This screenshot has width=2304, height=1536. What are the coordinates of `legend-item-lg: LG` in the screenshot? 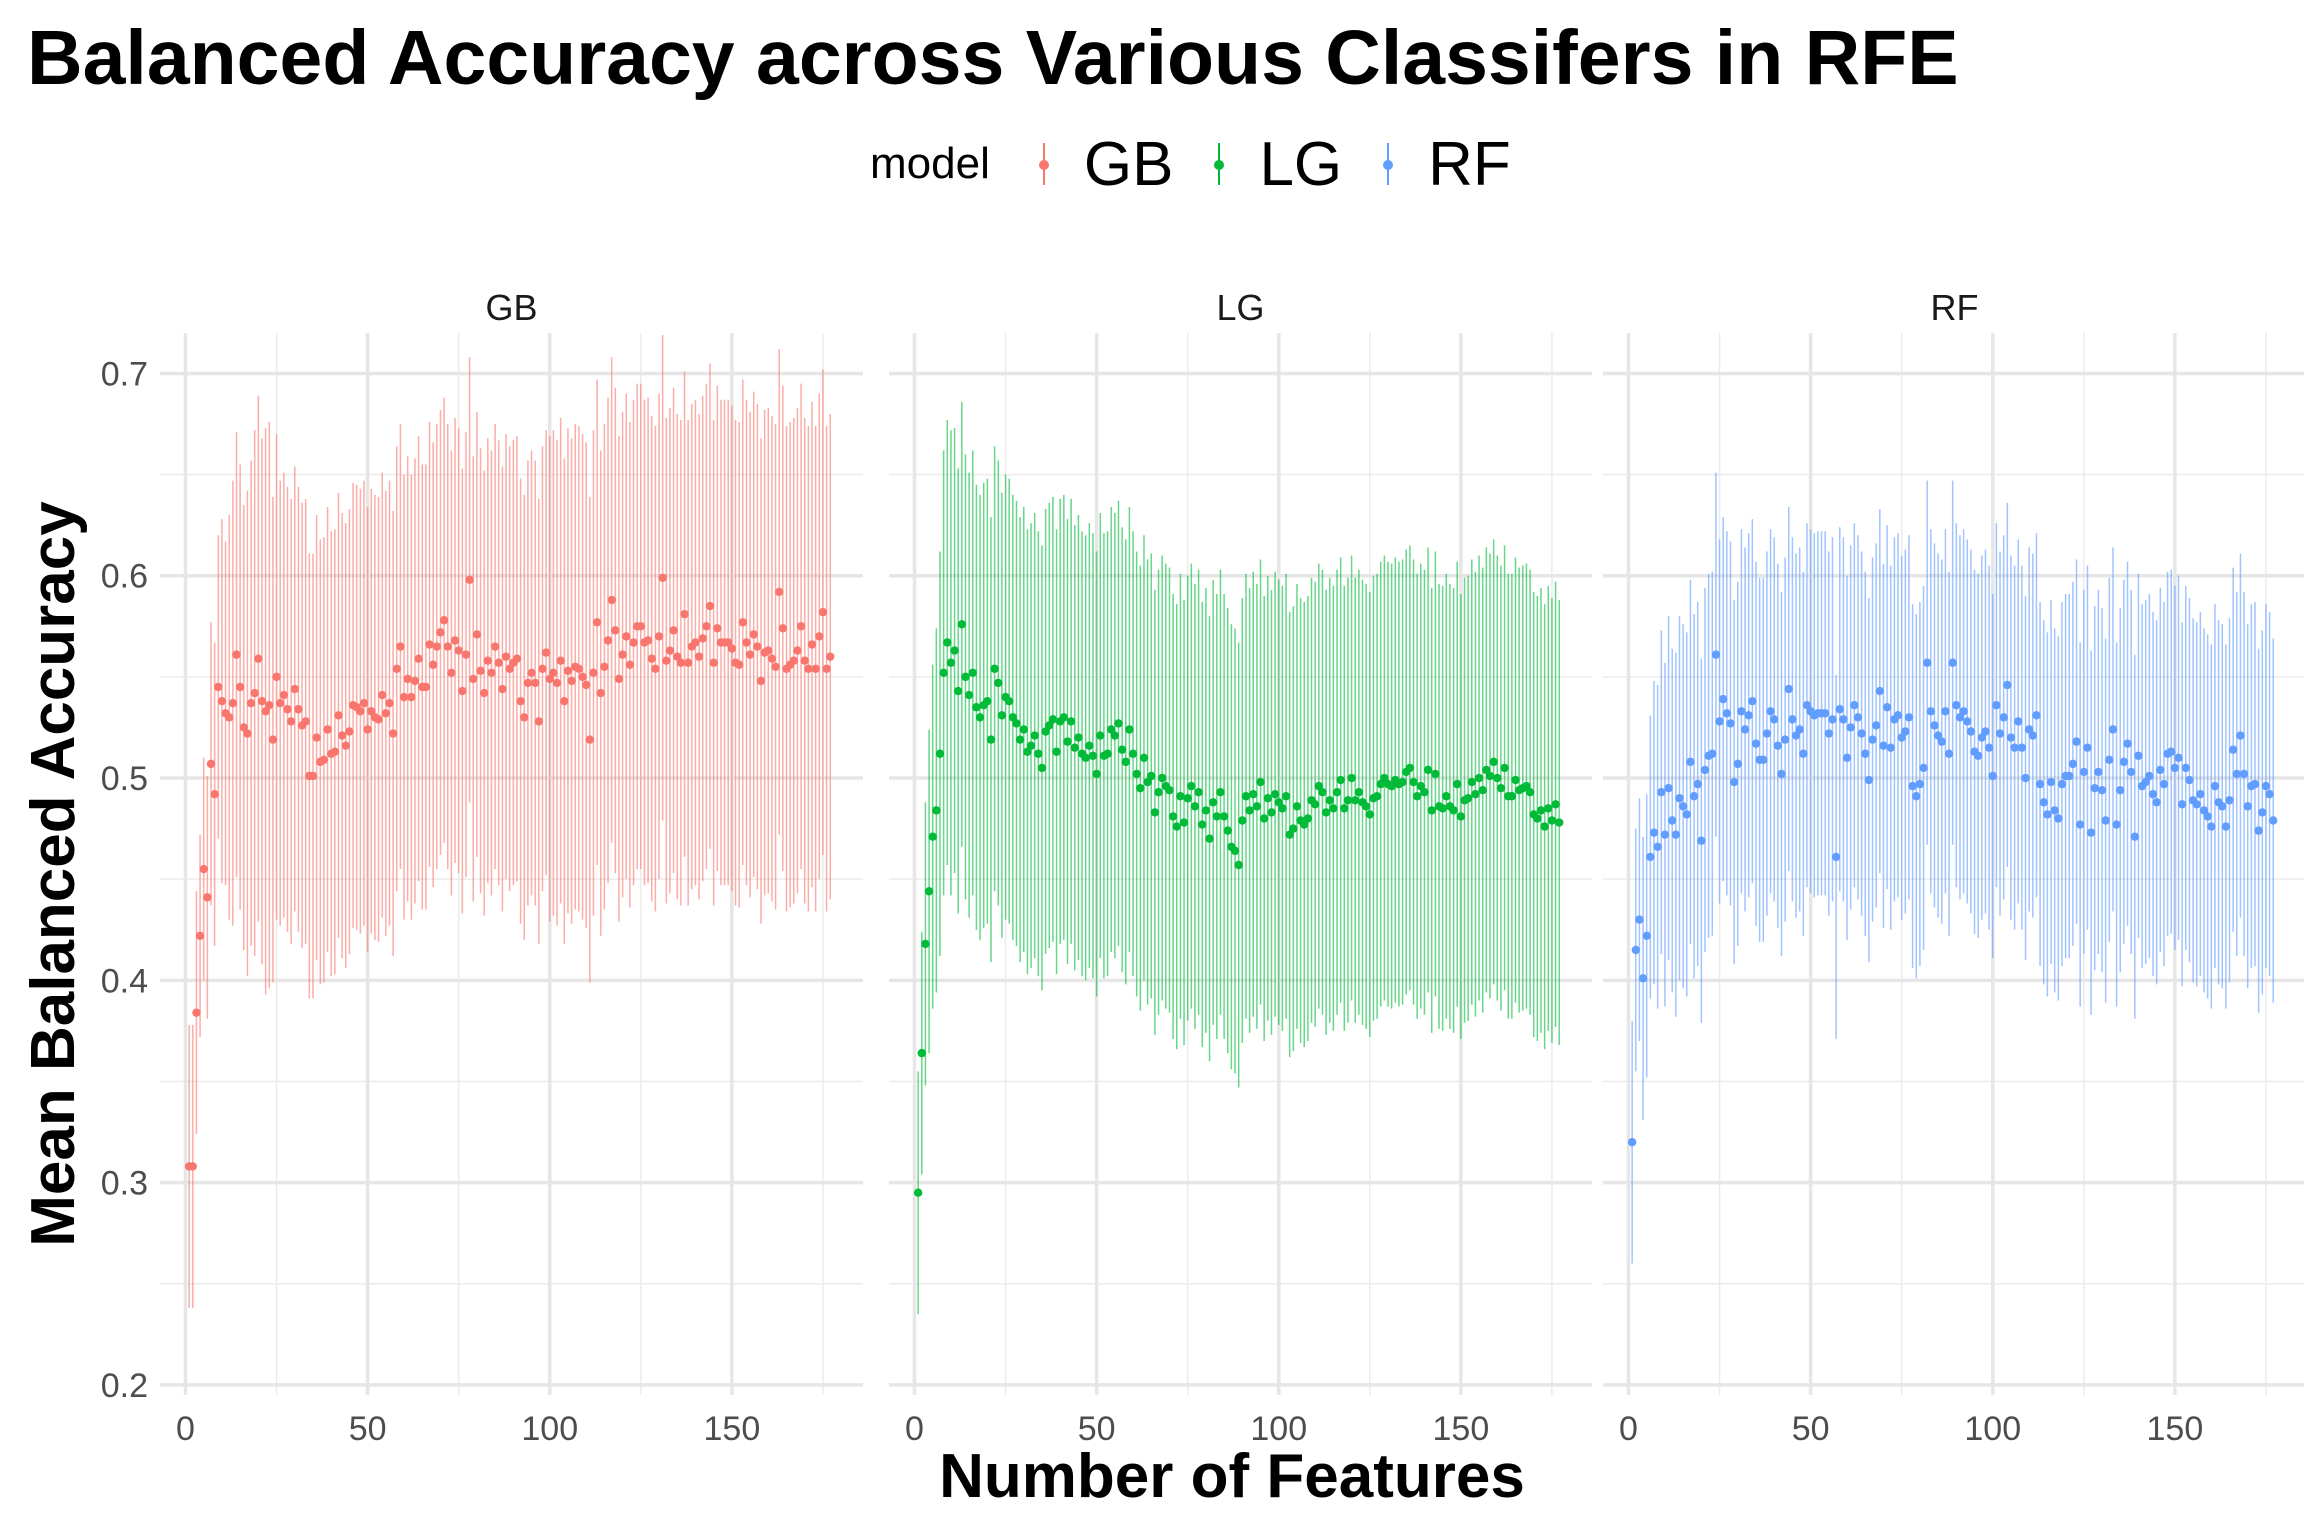 It's located at (1271, 164).